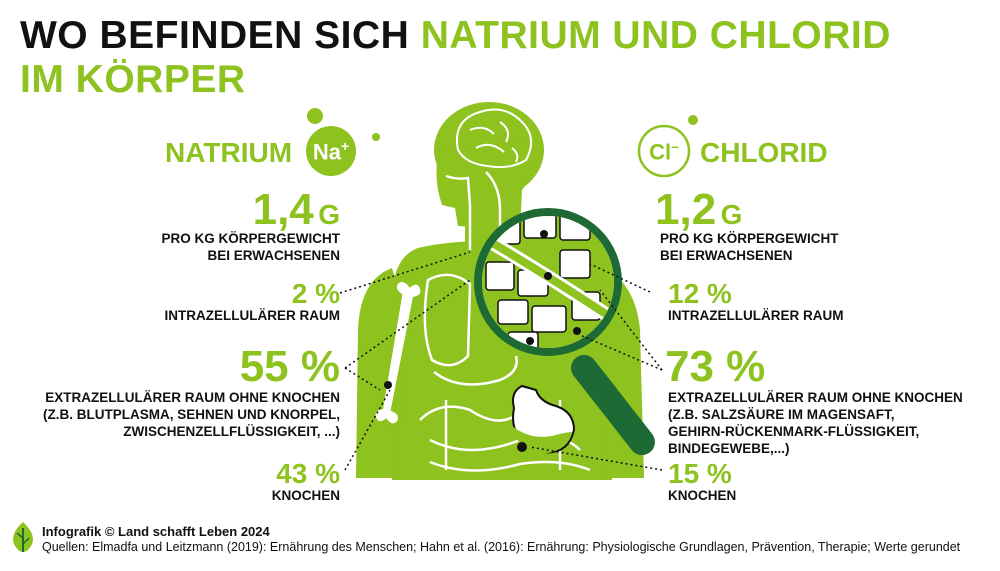 This screenshot has width=1000, height=571. I want to click on natrium-amount-unit: G, so click(329, 214).